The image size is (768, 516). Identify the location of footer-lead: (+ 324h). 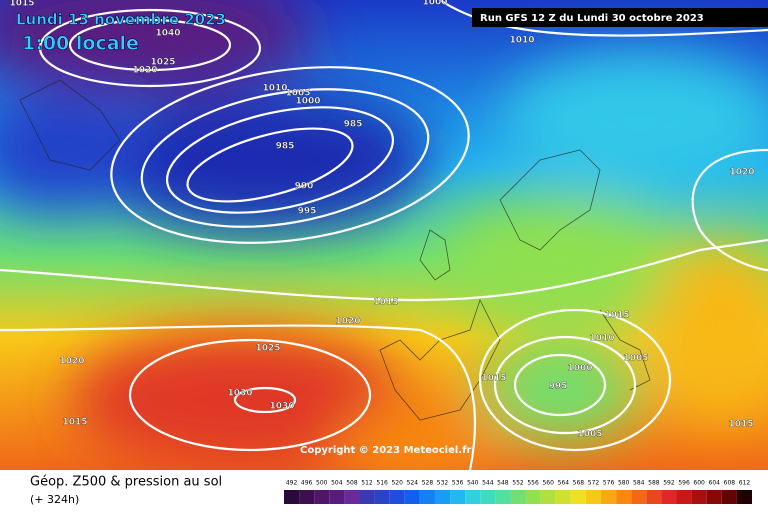
(54, 499).